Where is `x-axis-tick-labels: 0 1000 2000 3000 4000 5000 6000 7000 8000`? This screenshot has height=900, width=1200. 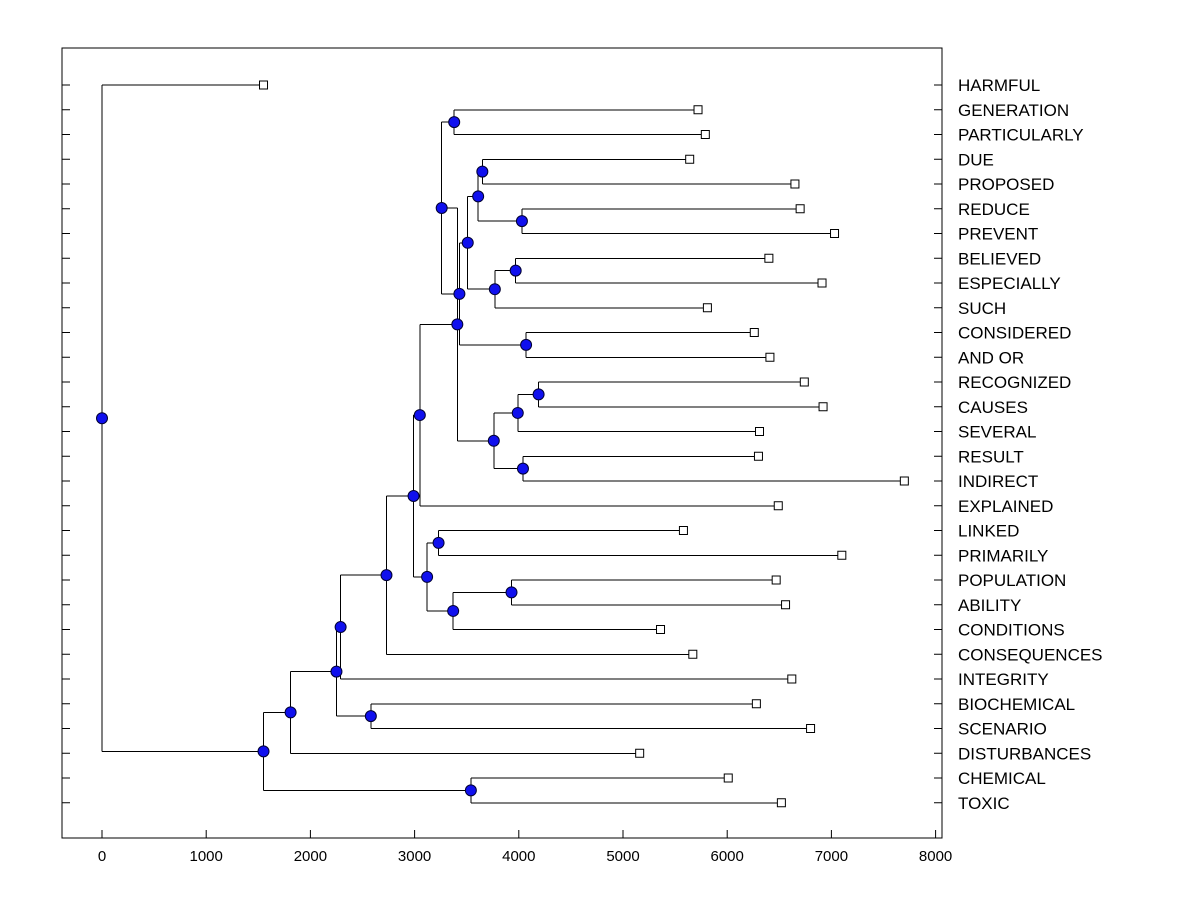
x-axis-tick-labels: 0 1000 2000 3000 4000 5000 6000 7000 8000 is located at coordinates (525, 856).